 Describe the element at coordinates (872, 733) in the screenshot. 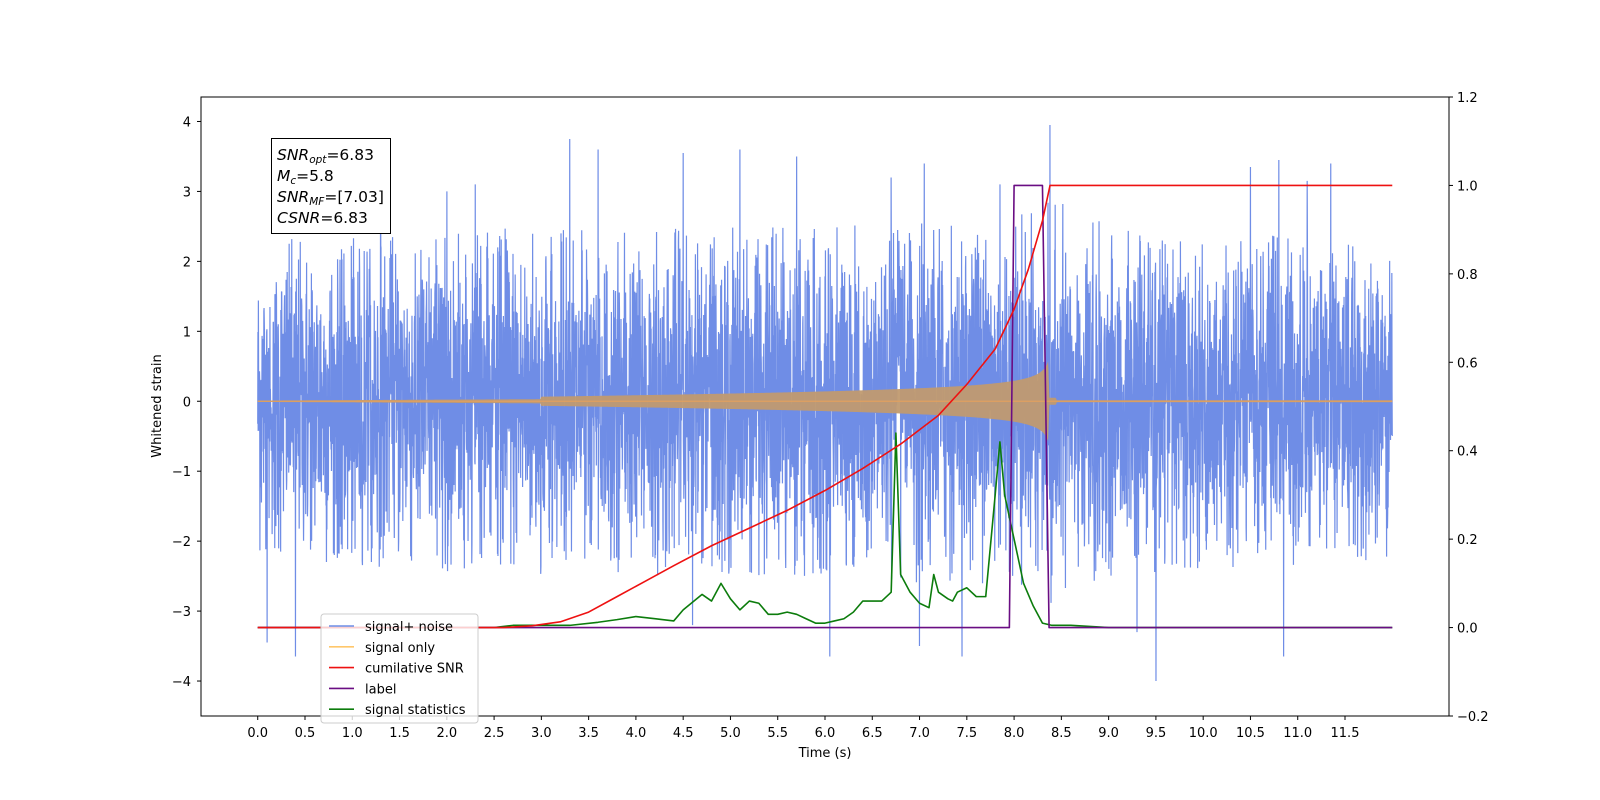

I see `x-tick-label: 6.5` at that location.